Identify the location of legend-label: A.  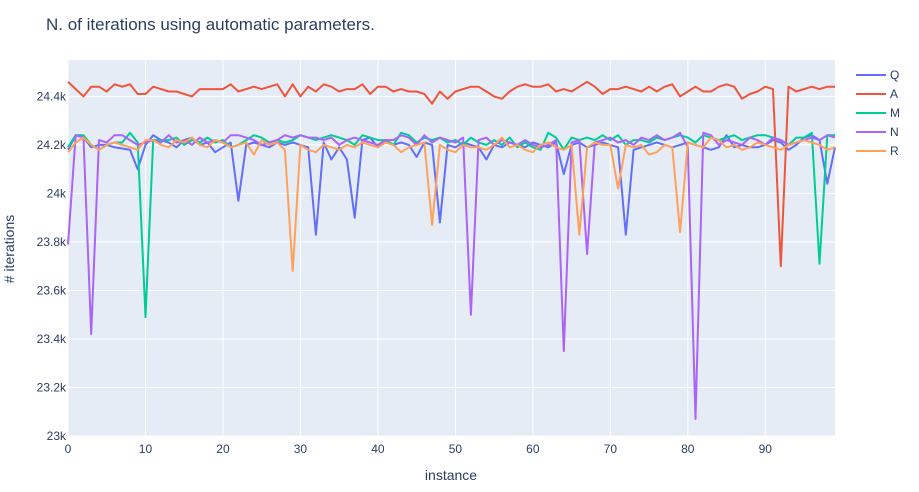
(894, 94).